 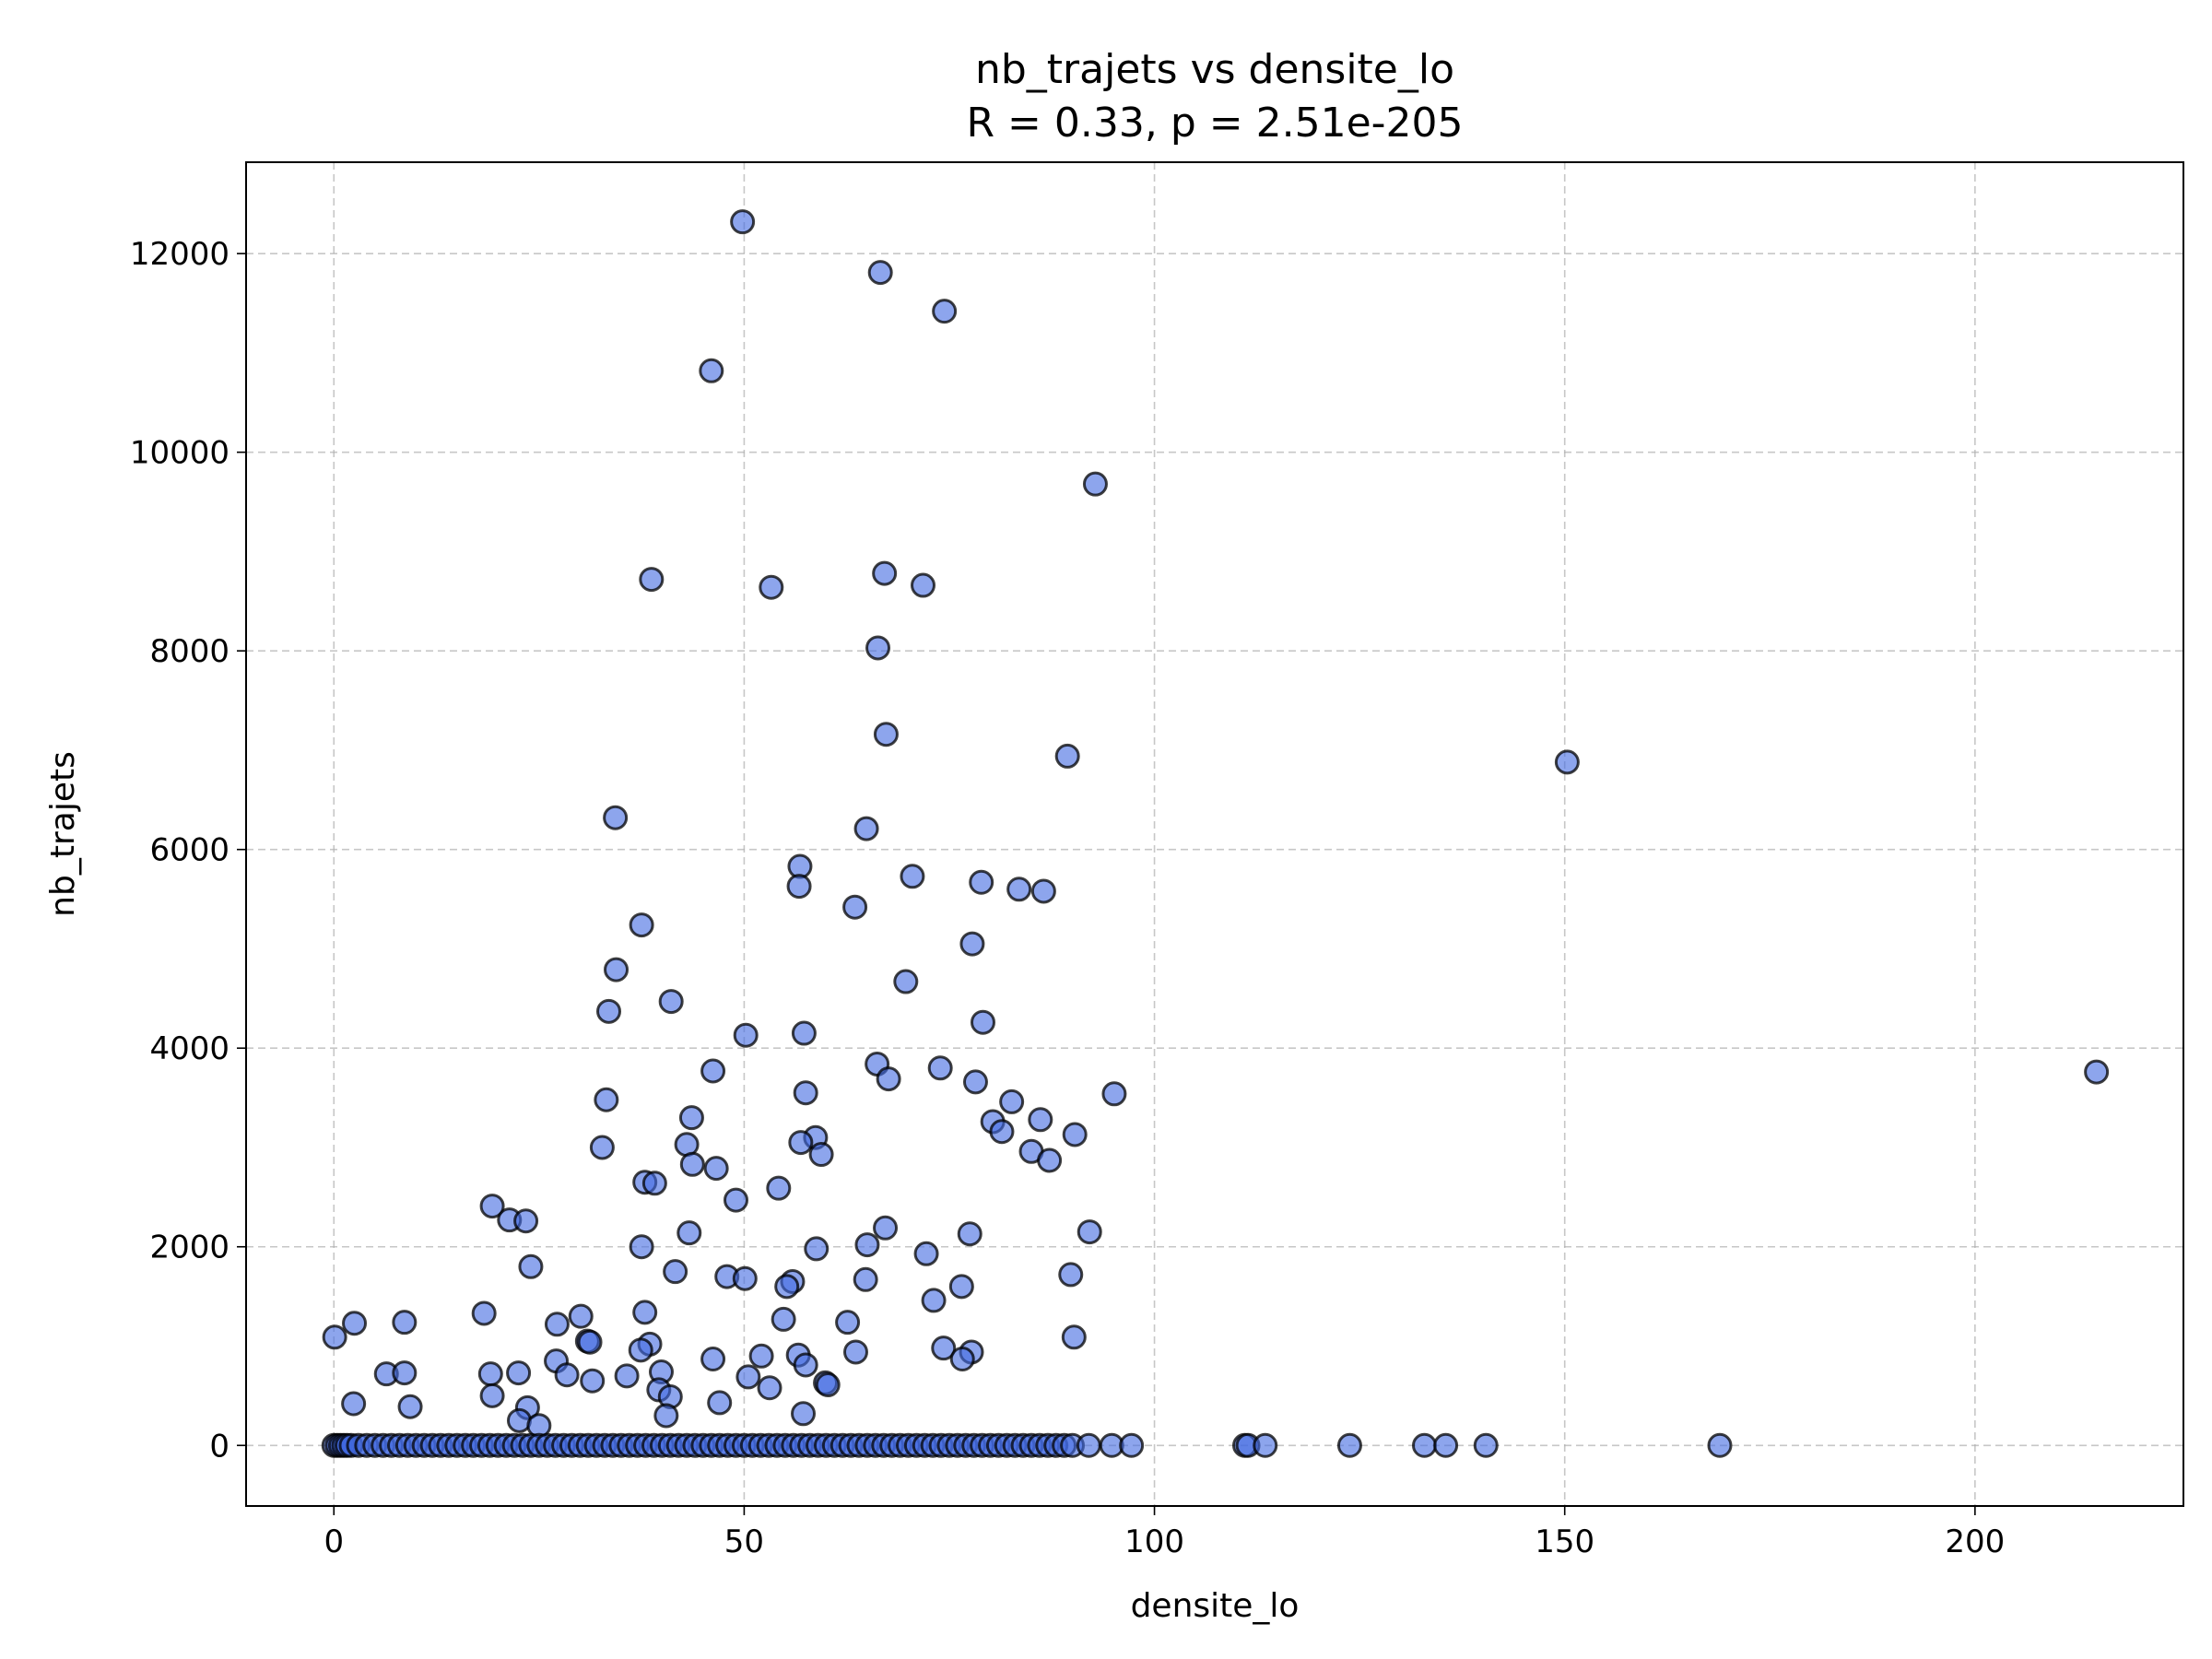 What do you see at coordinates (63, 834) in the screenshot?
I see `y-axis-label: nb_trajets` at bounding box center [63, 834].